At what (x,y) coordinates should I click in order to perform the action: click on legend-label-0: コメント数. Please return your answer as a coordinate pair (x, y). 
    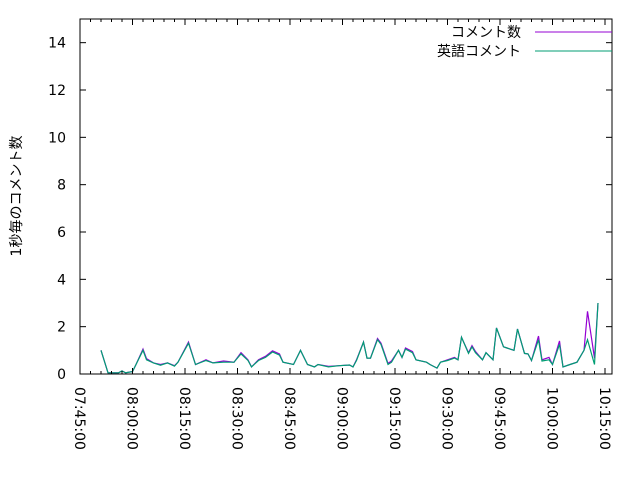
    Looking at the image, I should click on (486, 33).